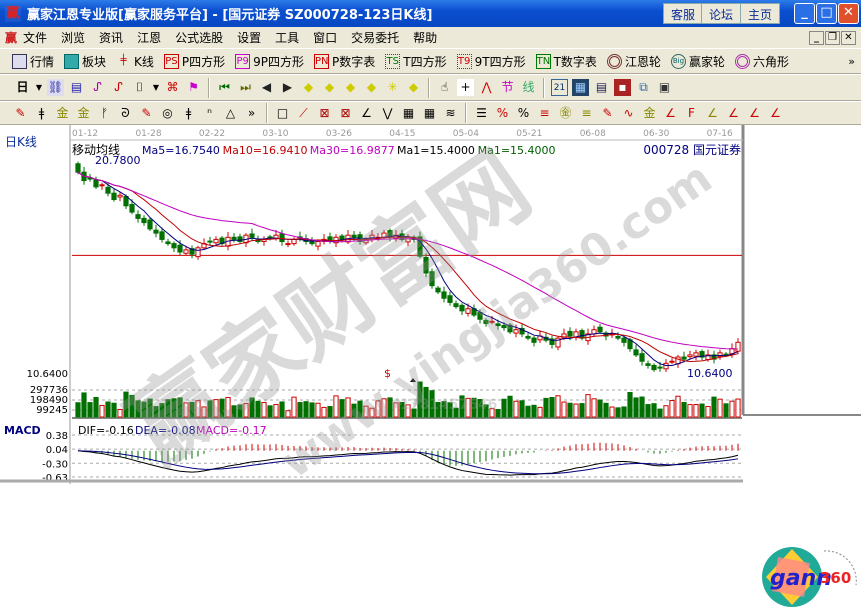  Describe the element at coordinates (775, 112) in the screenshot. I see `four-angle-icon: ∠` at that location.